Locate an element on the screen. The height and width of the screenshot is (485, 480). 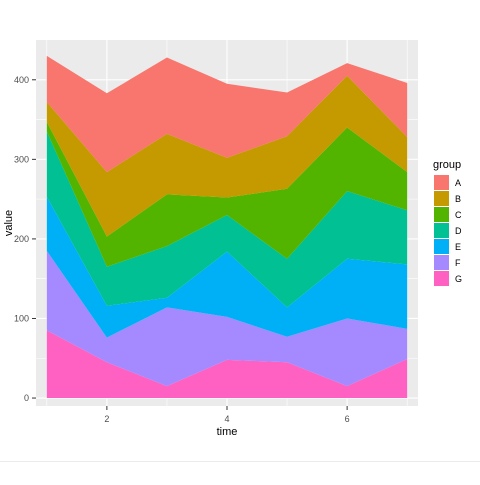
y-axis: 0 100 200 300 400 is located at coordinates (25, 239).